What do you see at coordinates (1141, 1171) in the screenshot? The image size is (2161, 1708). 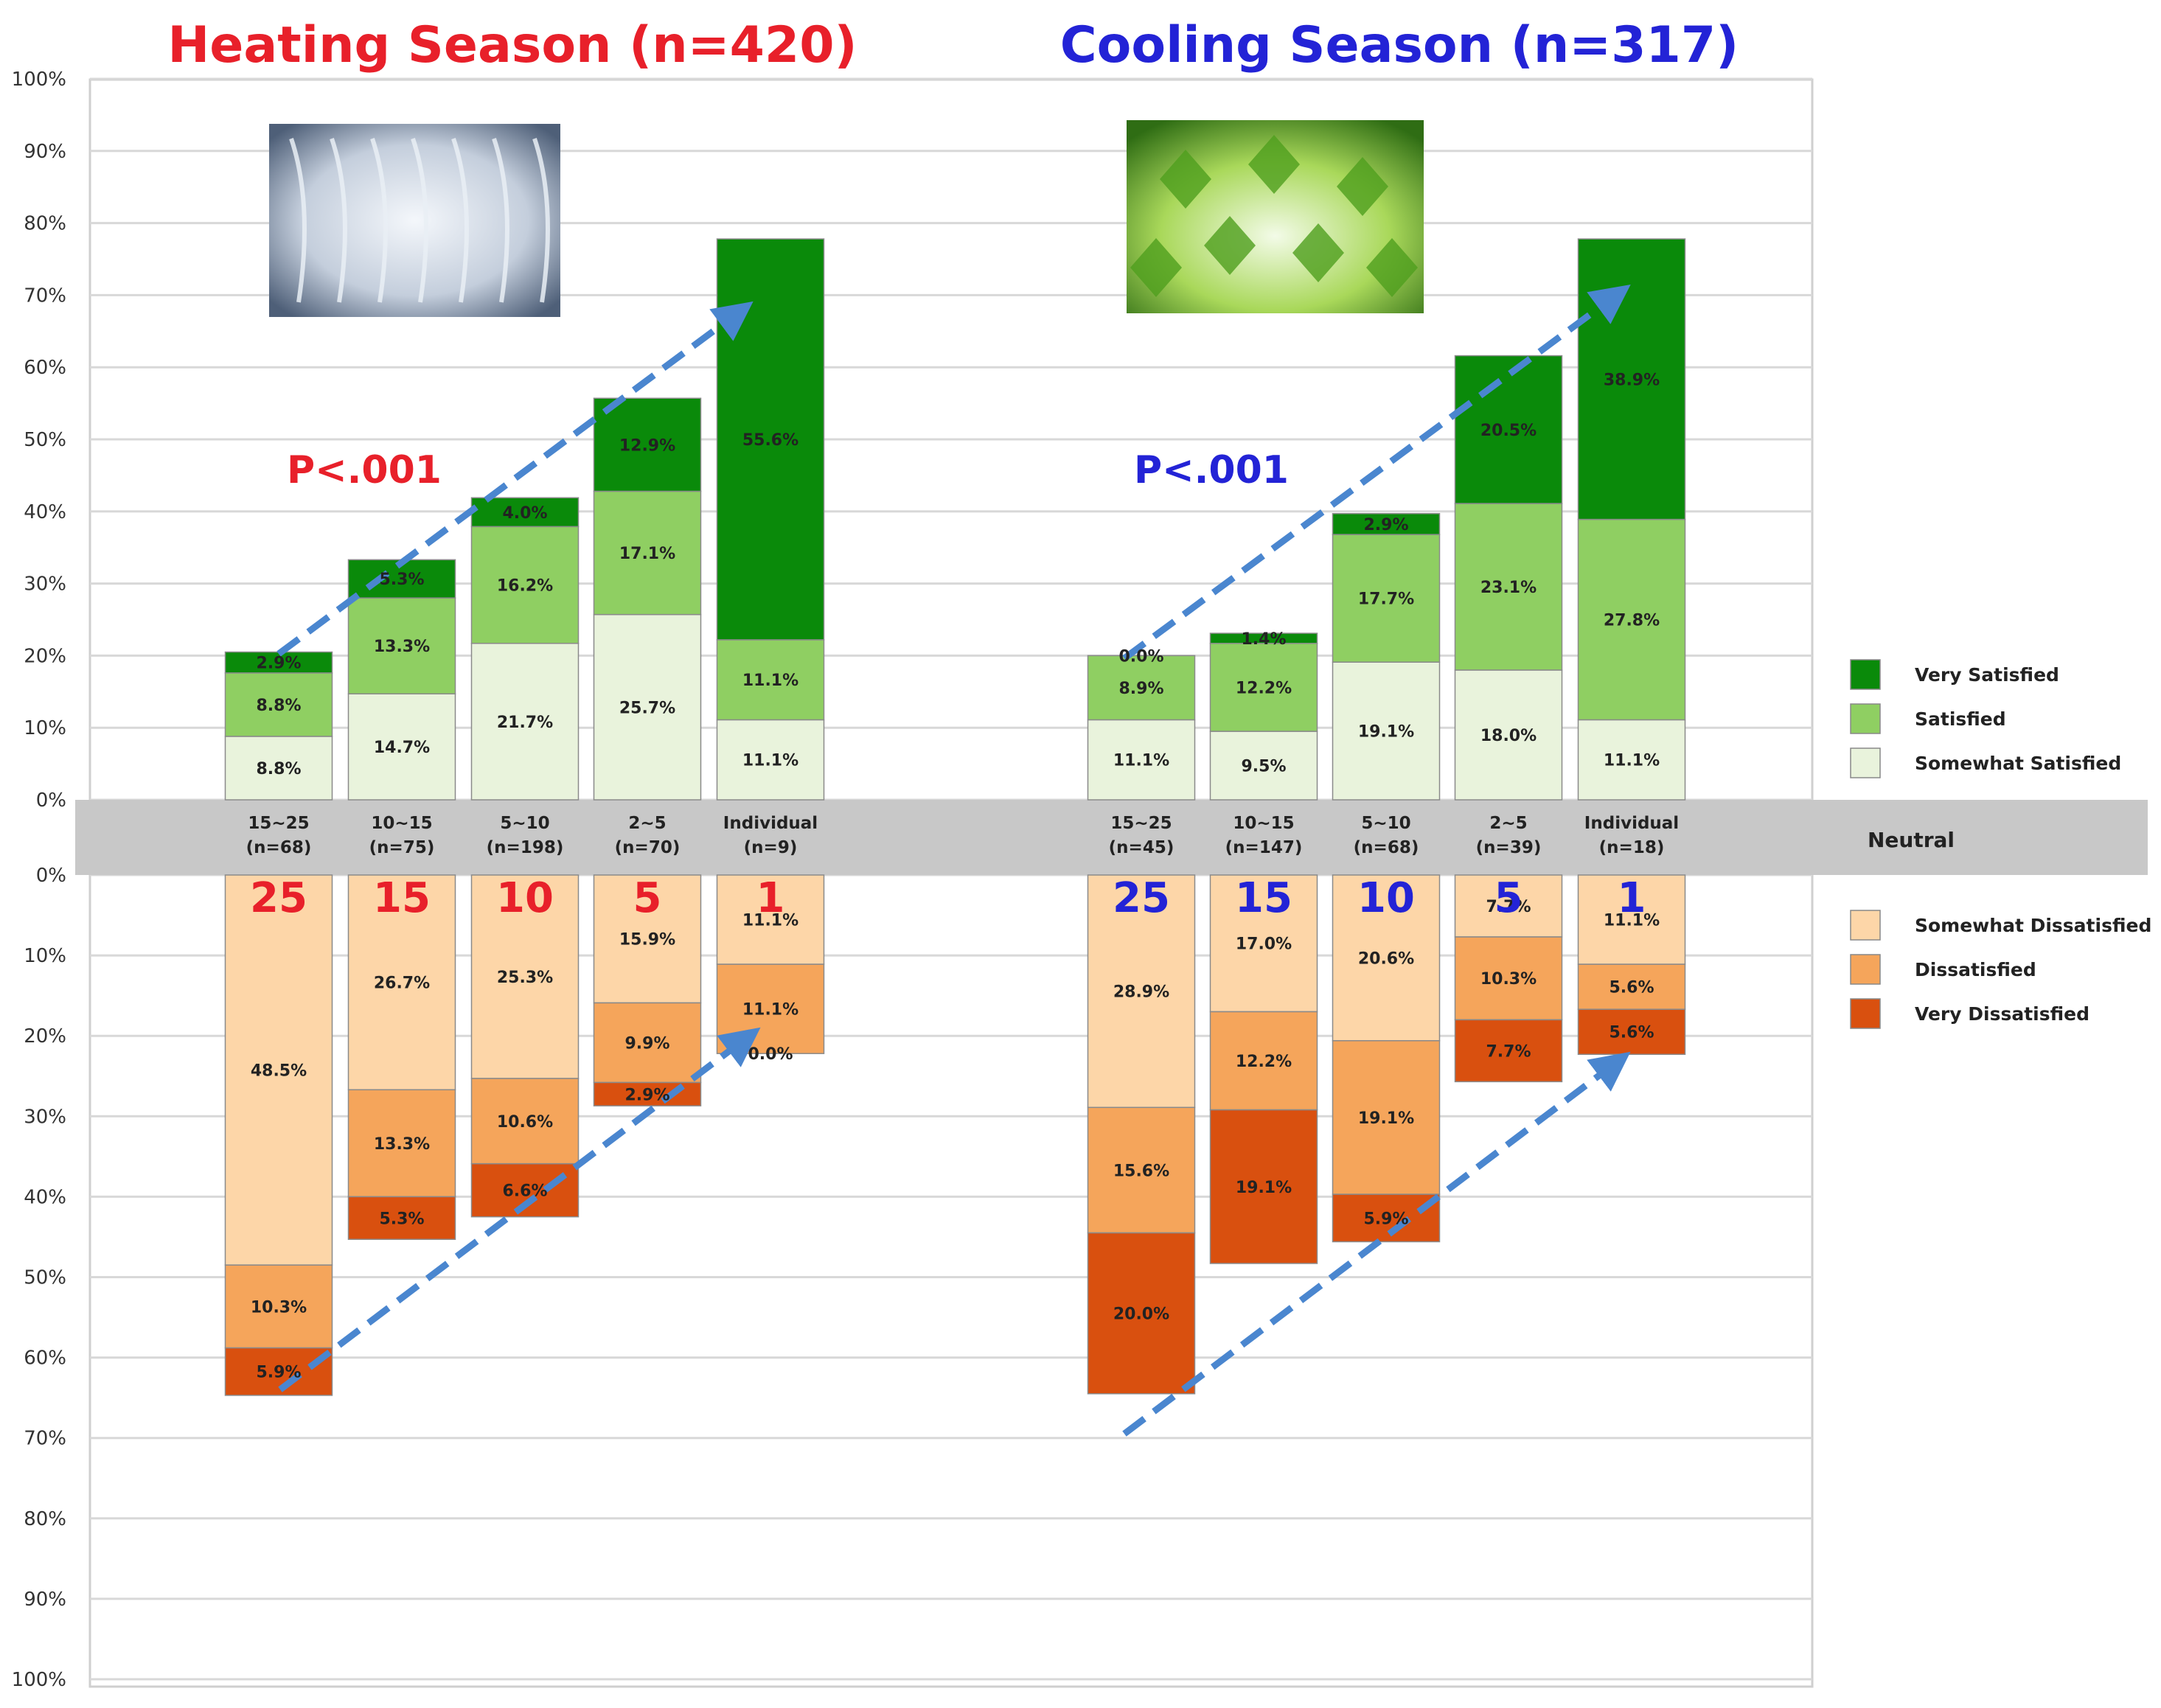 I see `data-label: 15.6%` at bounding box center [1141, 1171].